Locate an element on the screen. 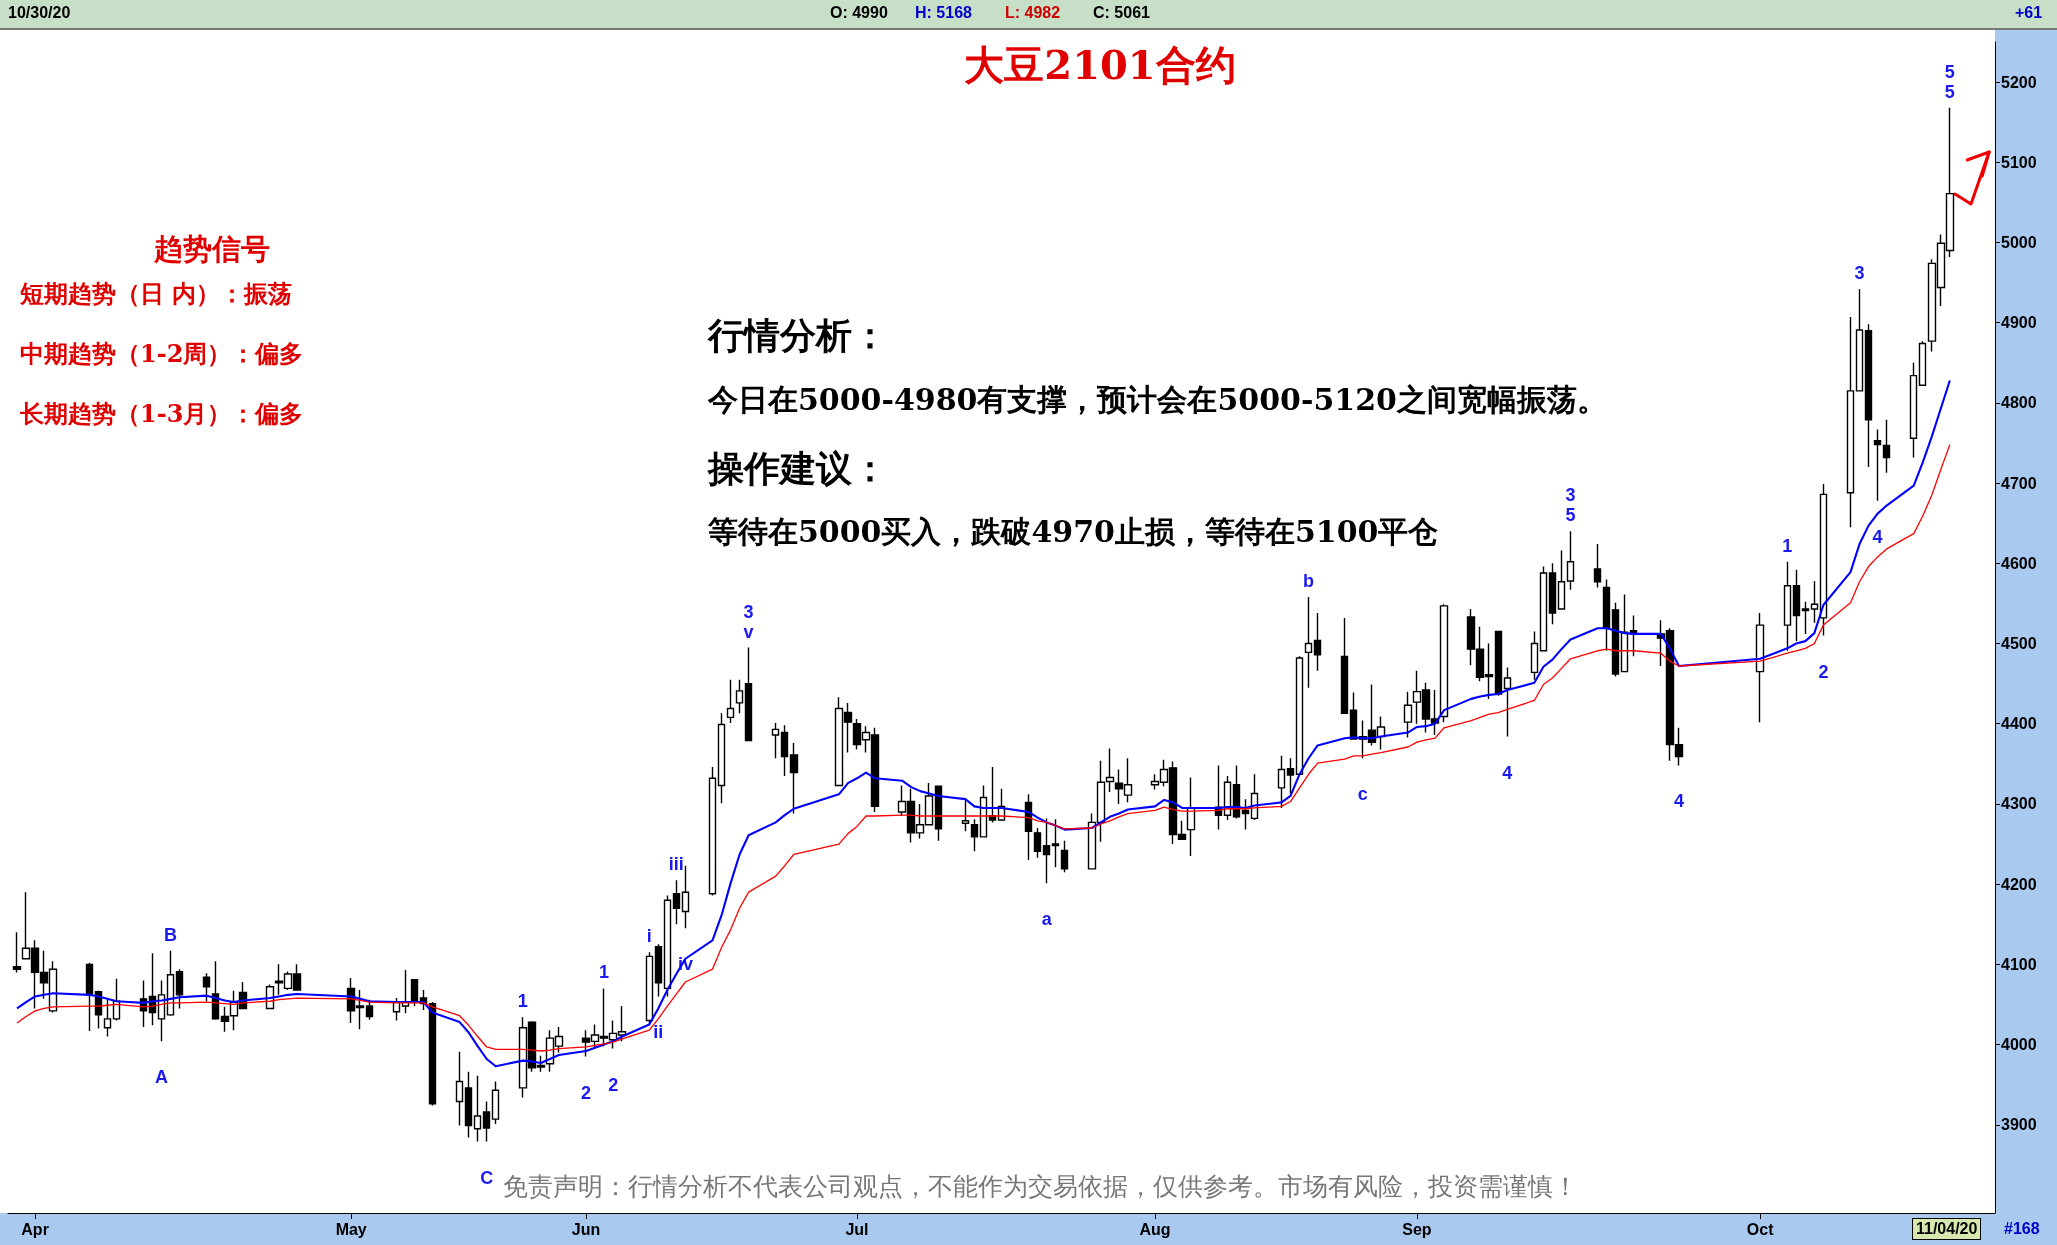 The height and width of the screenshot is (1245, 2057). annotation: A is located at coordinates (162, 1077).